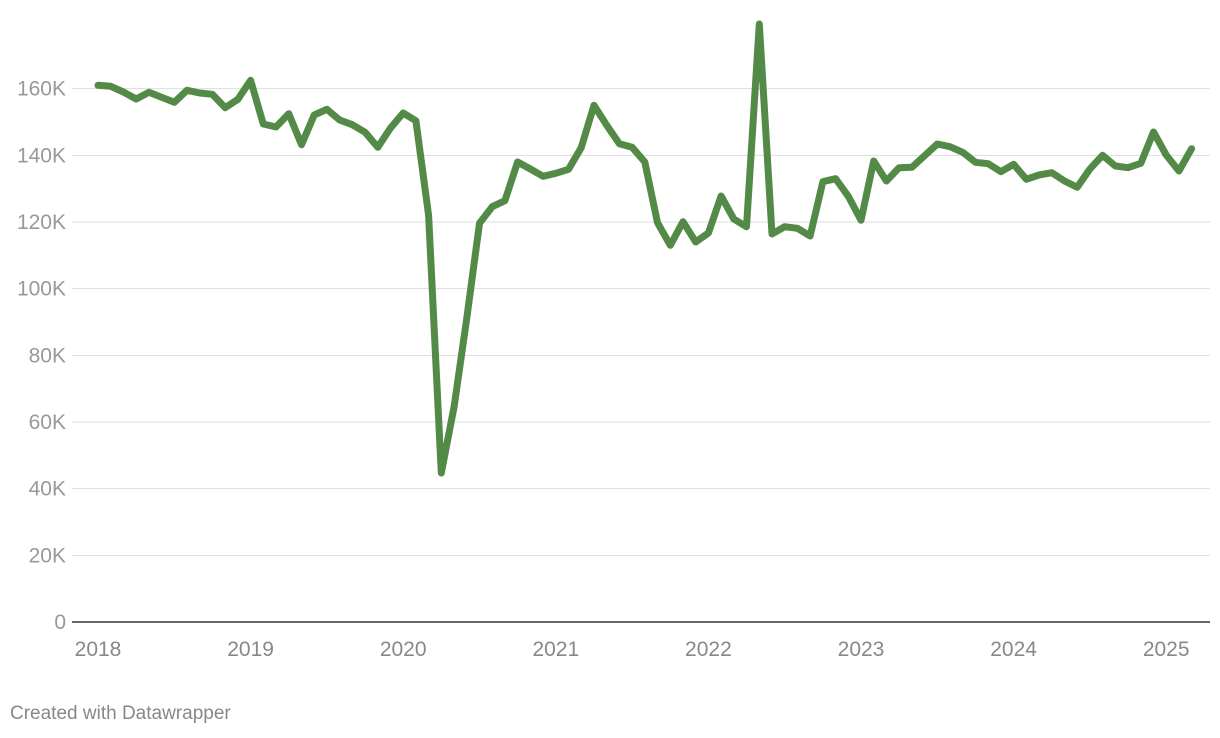 This screenshot has height=738, width=1220. I want to click on x-tick-label: 2022, so click(708, 649).